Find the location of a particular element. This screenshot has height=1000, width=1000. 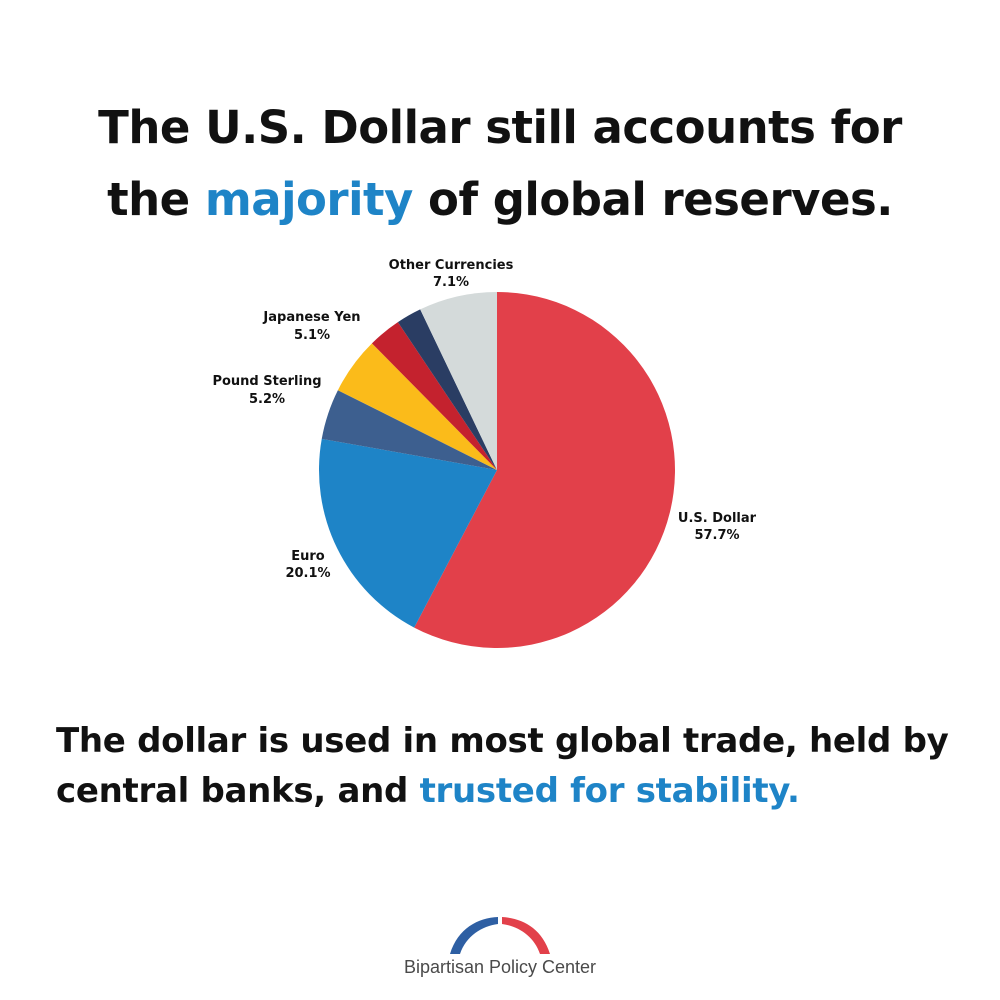

logo-arc-blue is located at coordinates (474, 935).